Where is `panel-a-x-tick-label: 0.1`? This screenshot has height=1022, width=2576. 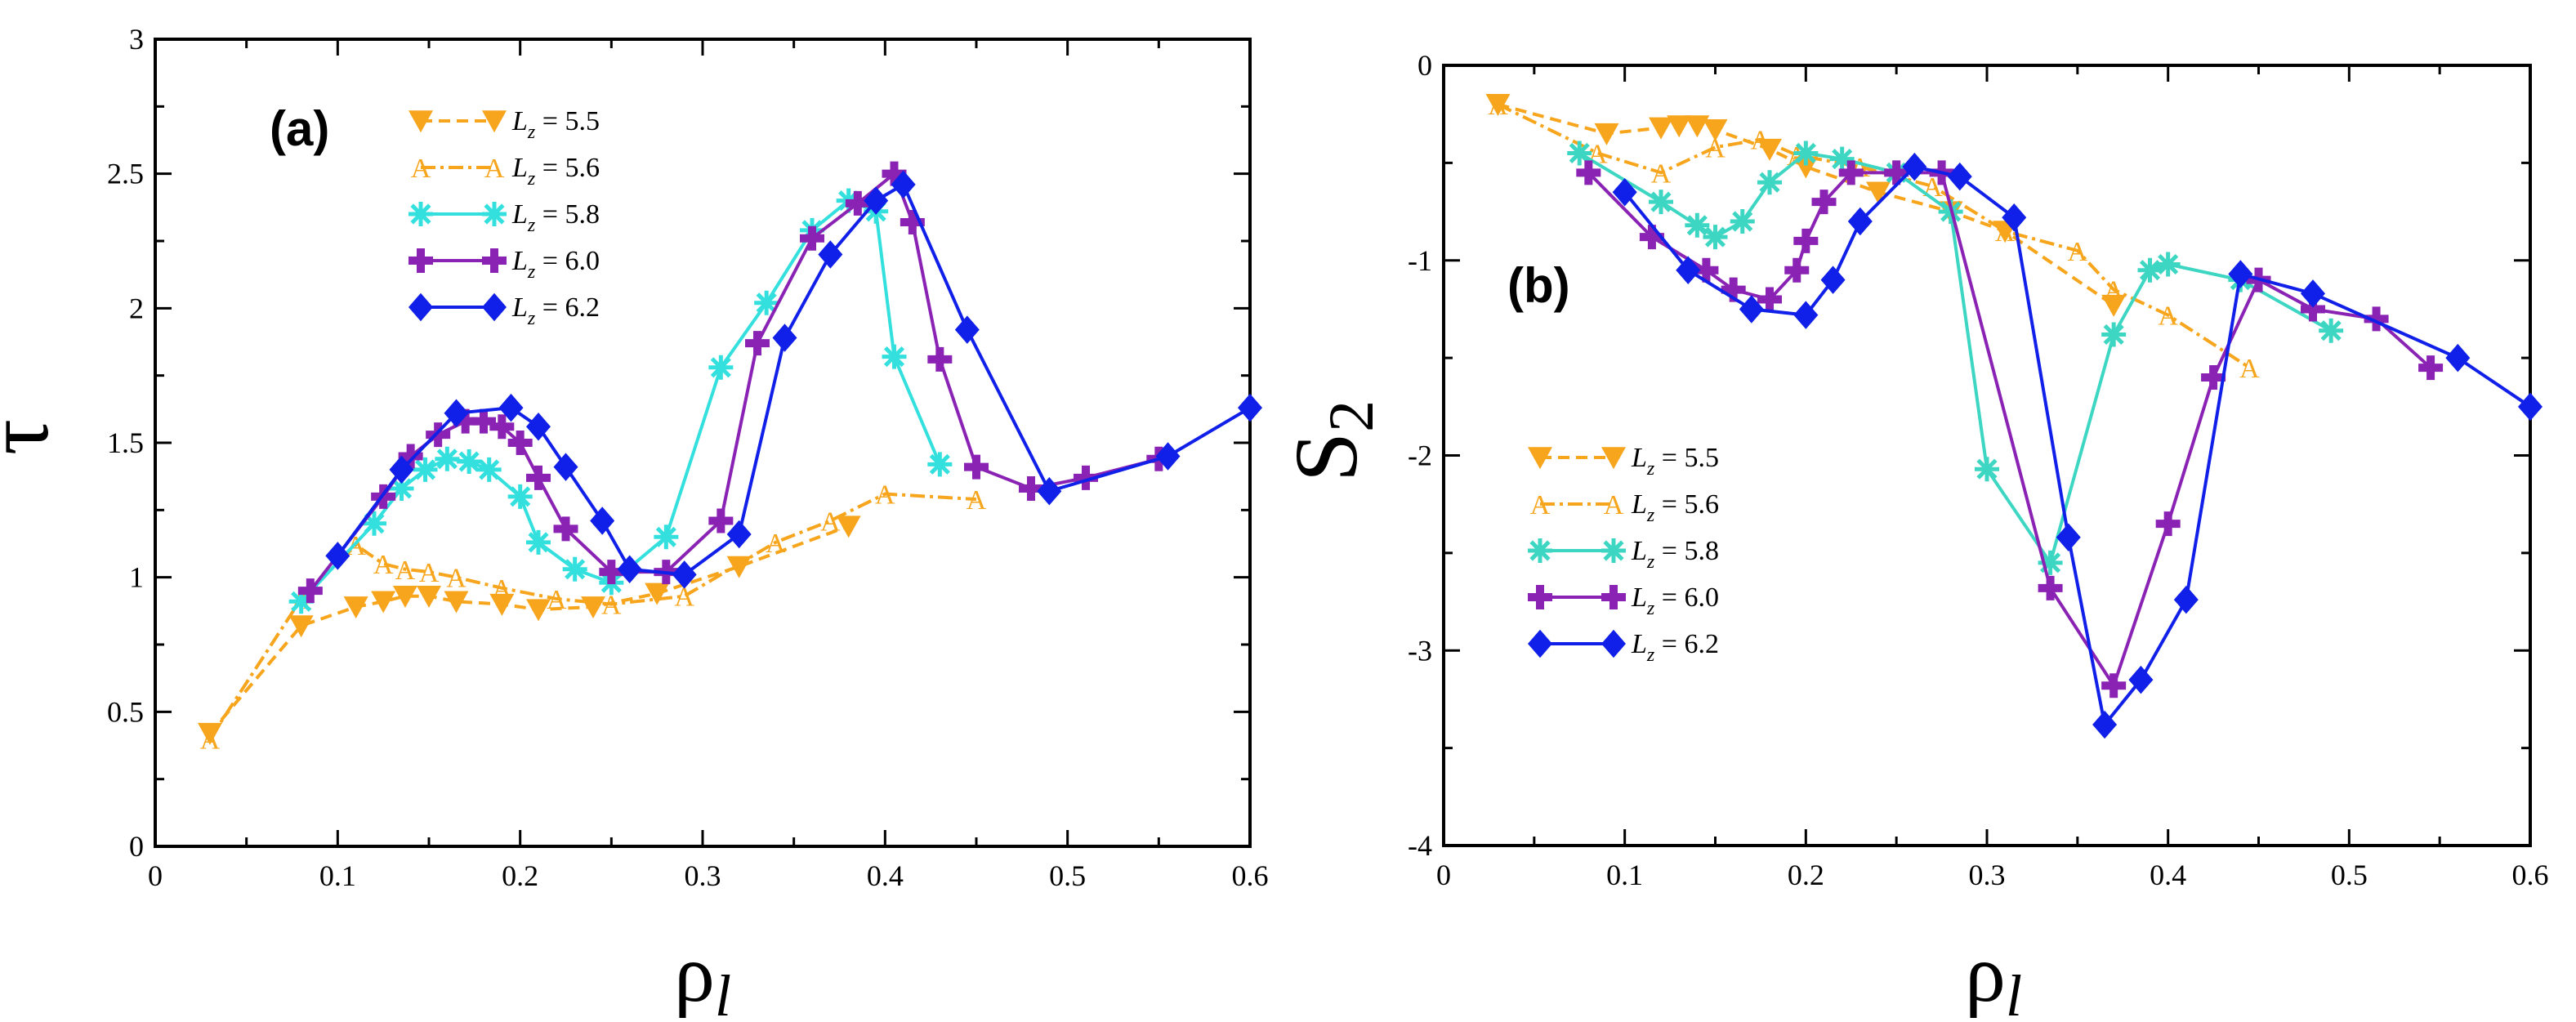
panel-a-x-tick-label: 0.1 is located at coordinates (338, 875).